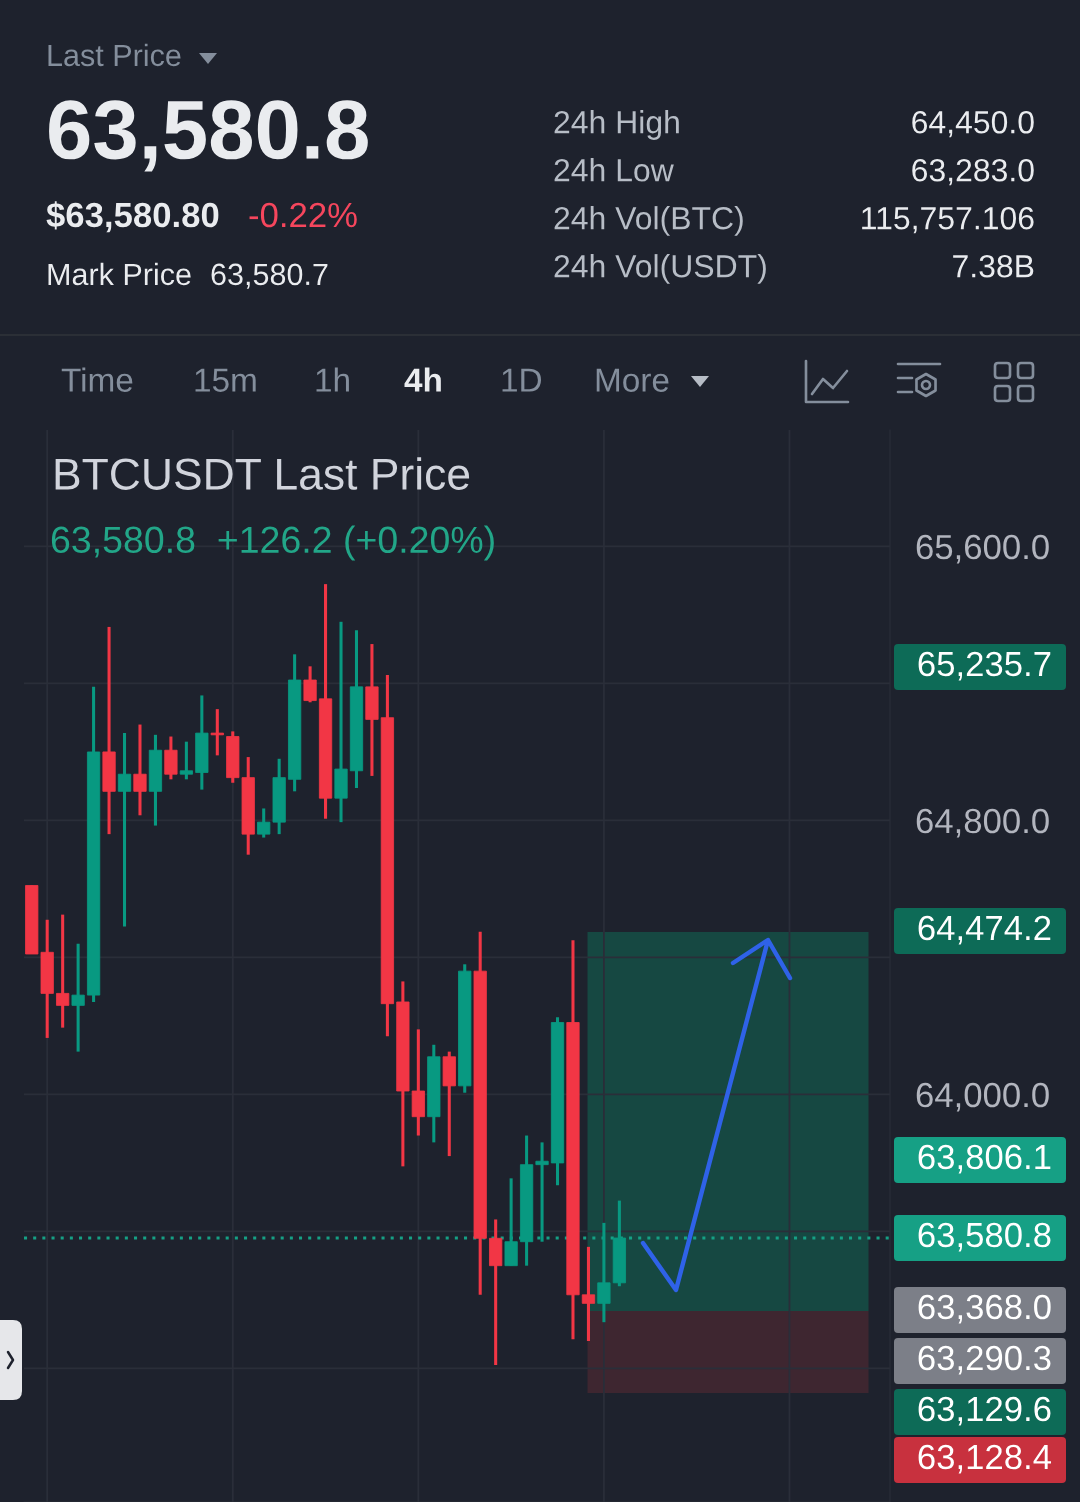  I want to click on text: -0.22%, so click(303, 215).